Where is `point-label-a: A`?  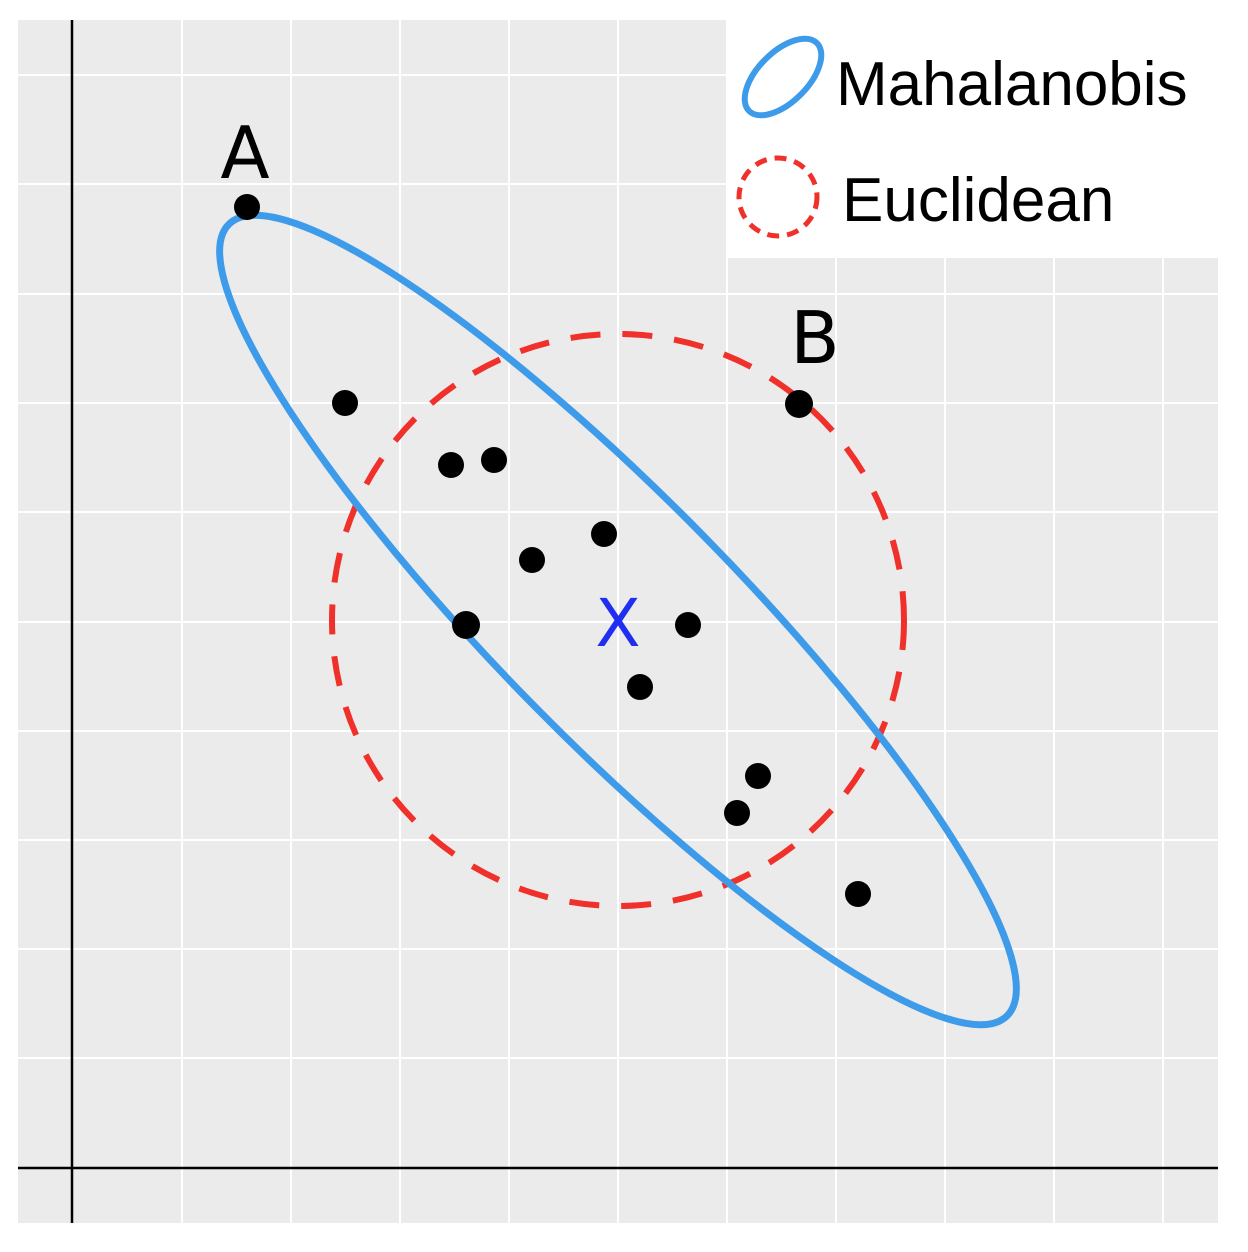 point-label-a: A is located at coordinates (244, 153).